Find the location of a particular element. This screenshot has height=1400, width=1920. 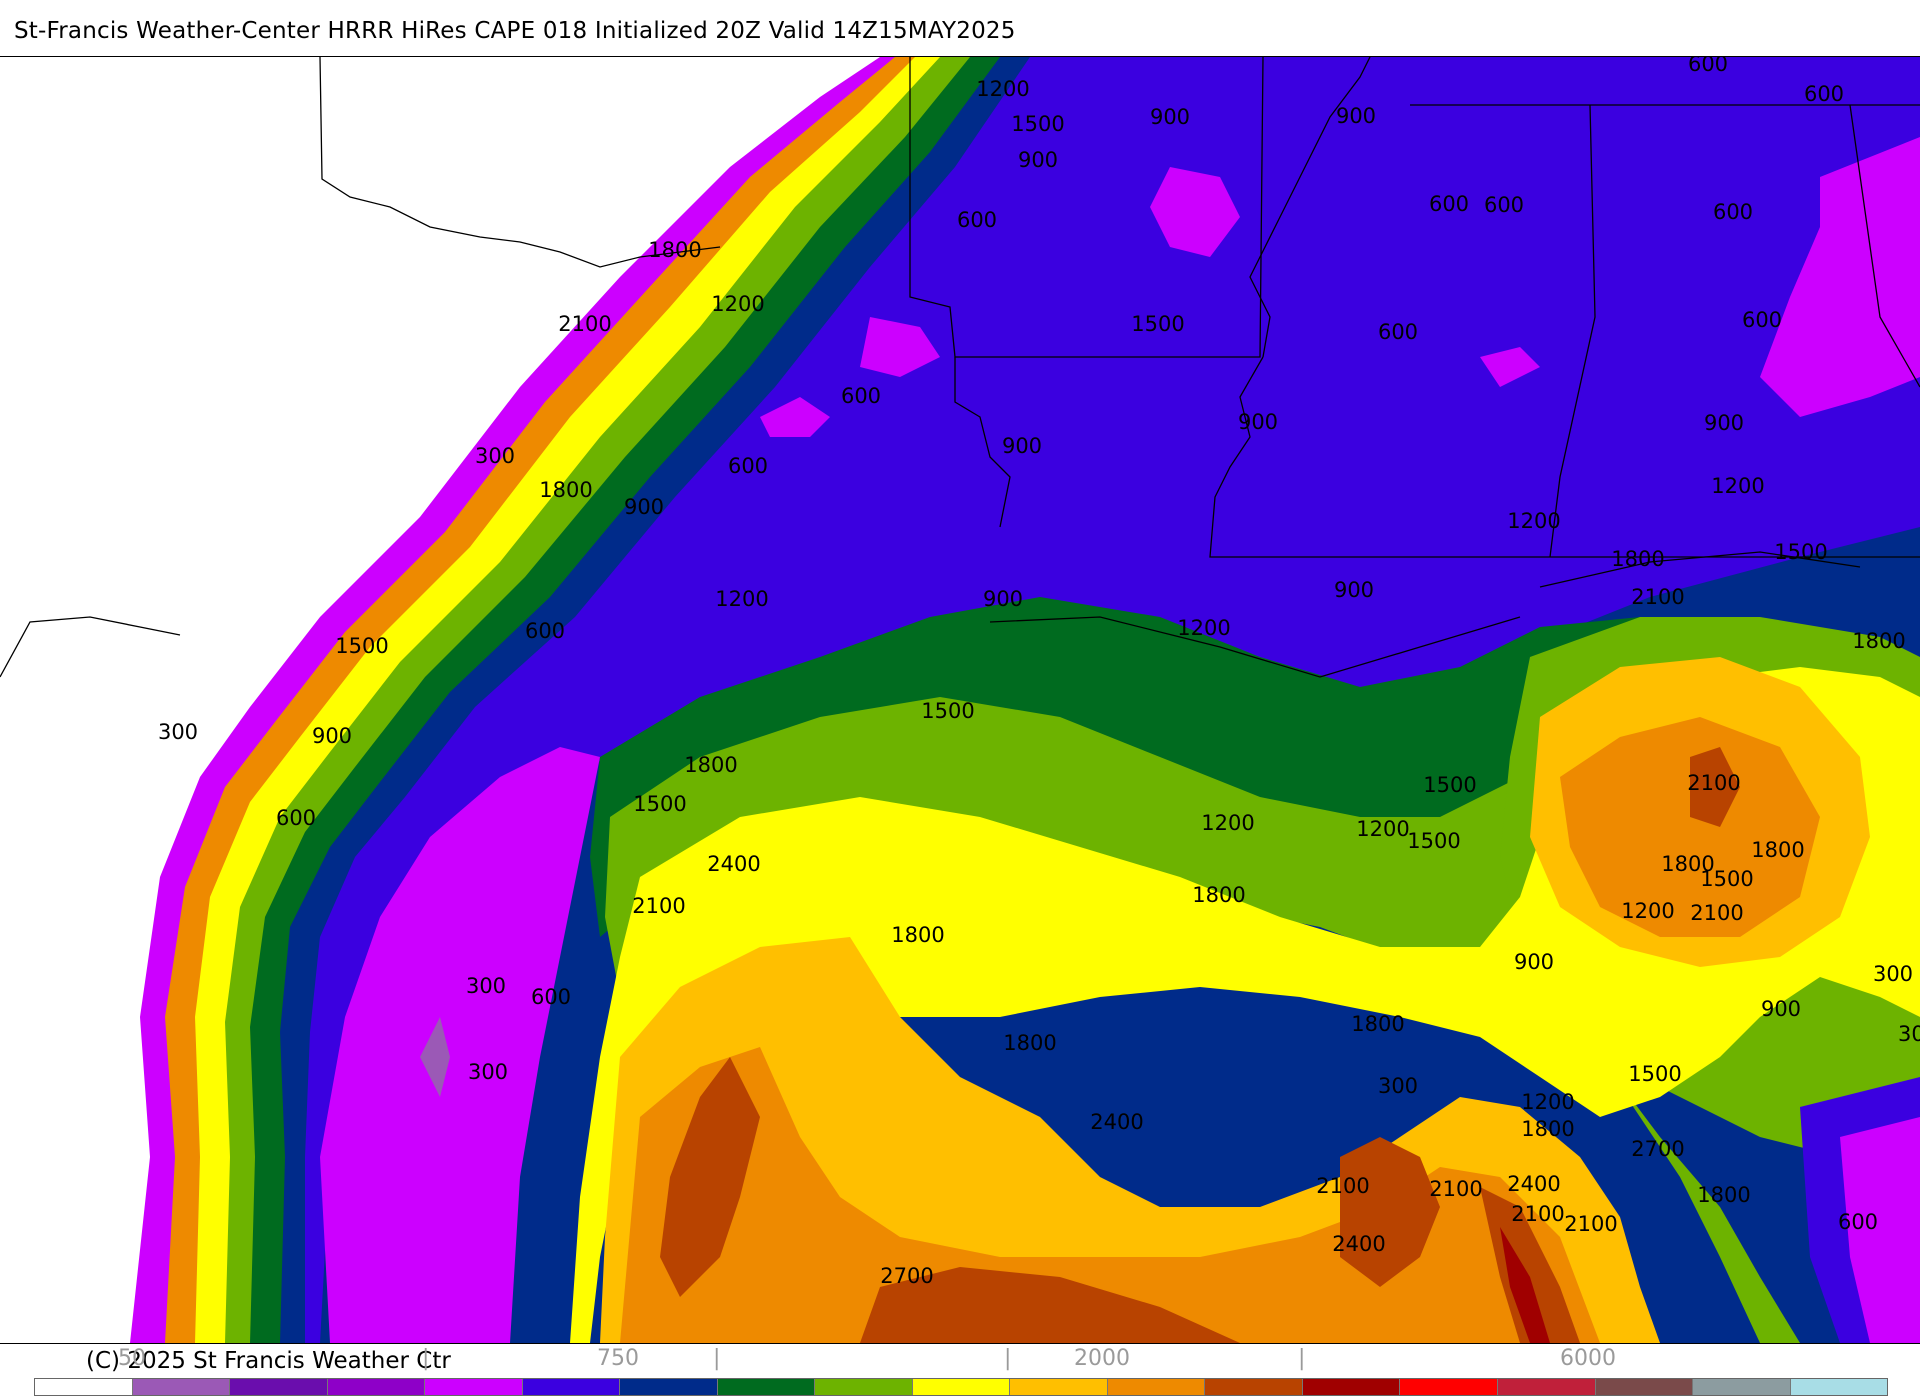

scale-label: 2000 is located at coordinates (1102, 1358).